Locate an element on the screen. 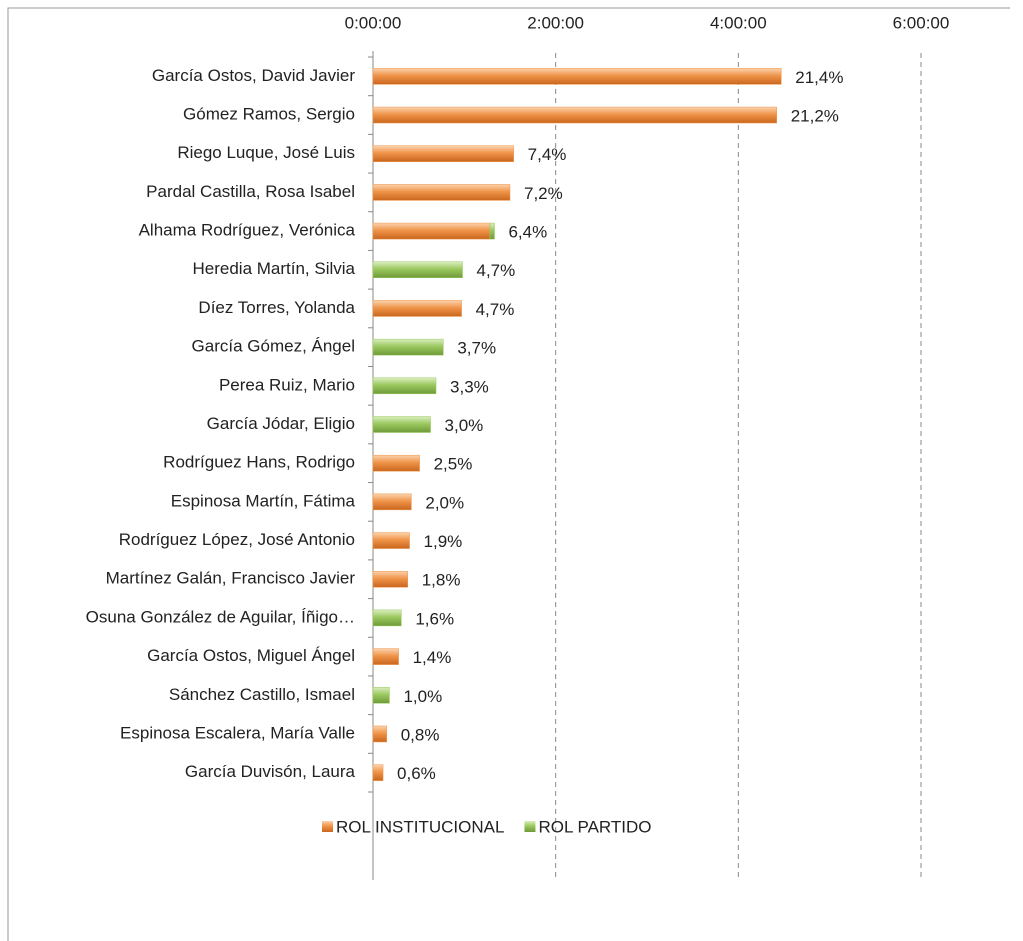 The width and height of the screenshot is (1023, 941). y-tick-label: García Ostos, David Javier is located at coordinates (253, 75).